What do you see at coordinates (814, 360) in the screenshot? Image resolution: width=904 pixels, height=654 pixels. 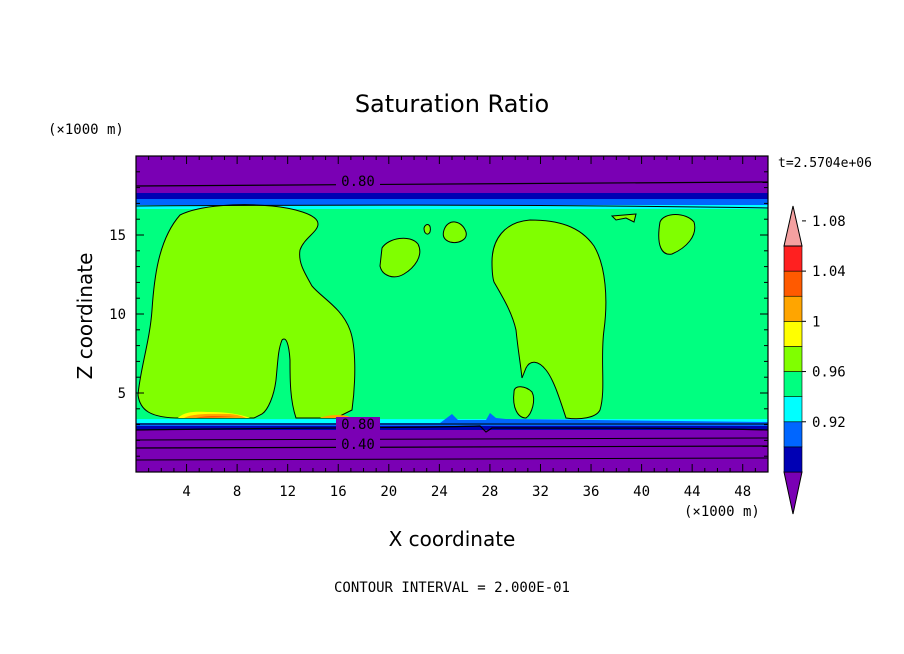 I see `colorbar: 0.92 0.96 1 1.04 1.08` at bounding box center [814, 360].